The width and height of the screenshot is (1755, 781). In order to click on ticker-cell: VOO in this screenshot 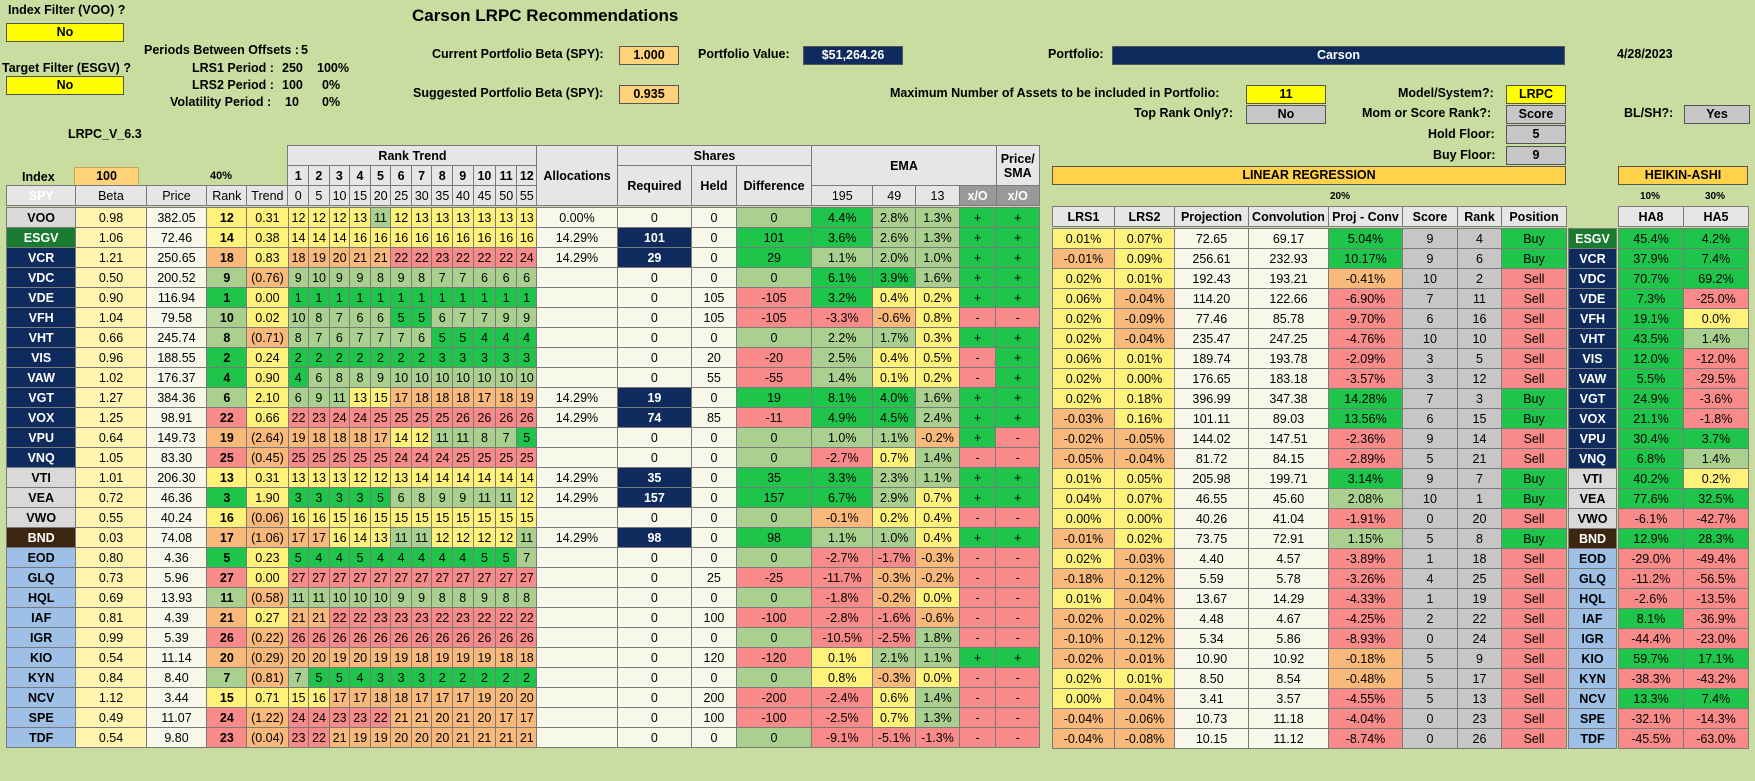, I will do `click(41, 217)`.